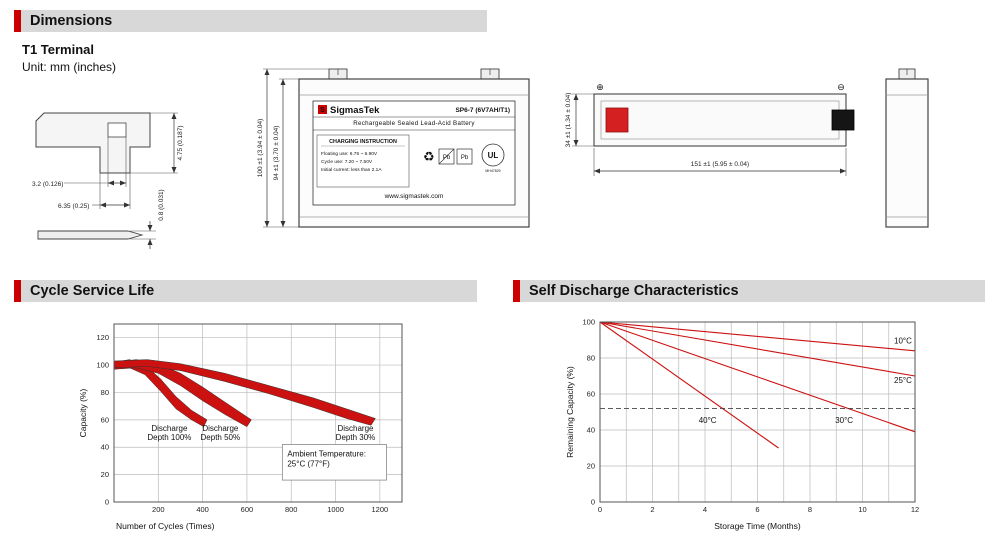  Describe the element at coordinates (73, 206) in the screenshot. I see `dim-text-width: 6.35 (0.25)` at that location.